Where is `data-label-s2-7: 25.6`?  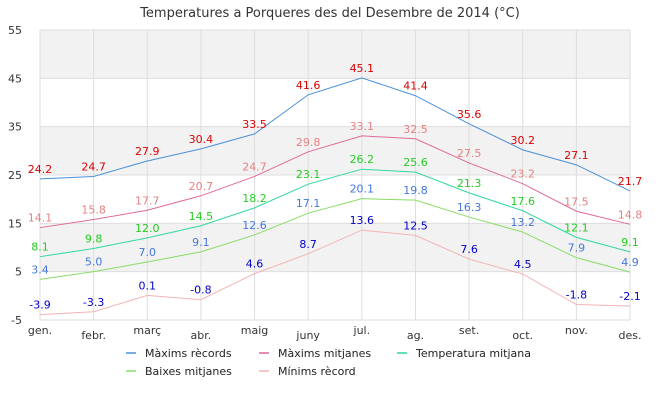
data-label-s2-7: 25.6 is located at coordinates (415, 162).